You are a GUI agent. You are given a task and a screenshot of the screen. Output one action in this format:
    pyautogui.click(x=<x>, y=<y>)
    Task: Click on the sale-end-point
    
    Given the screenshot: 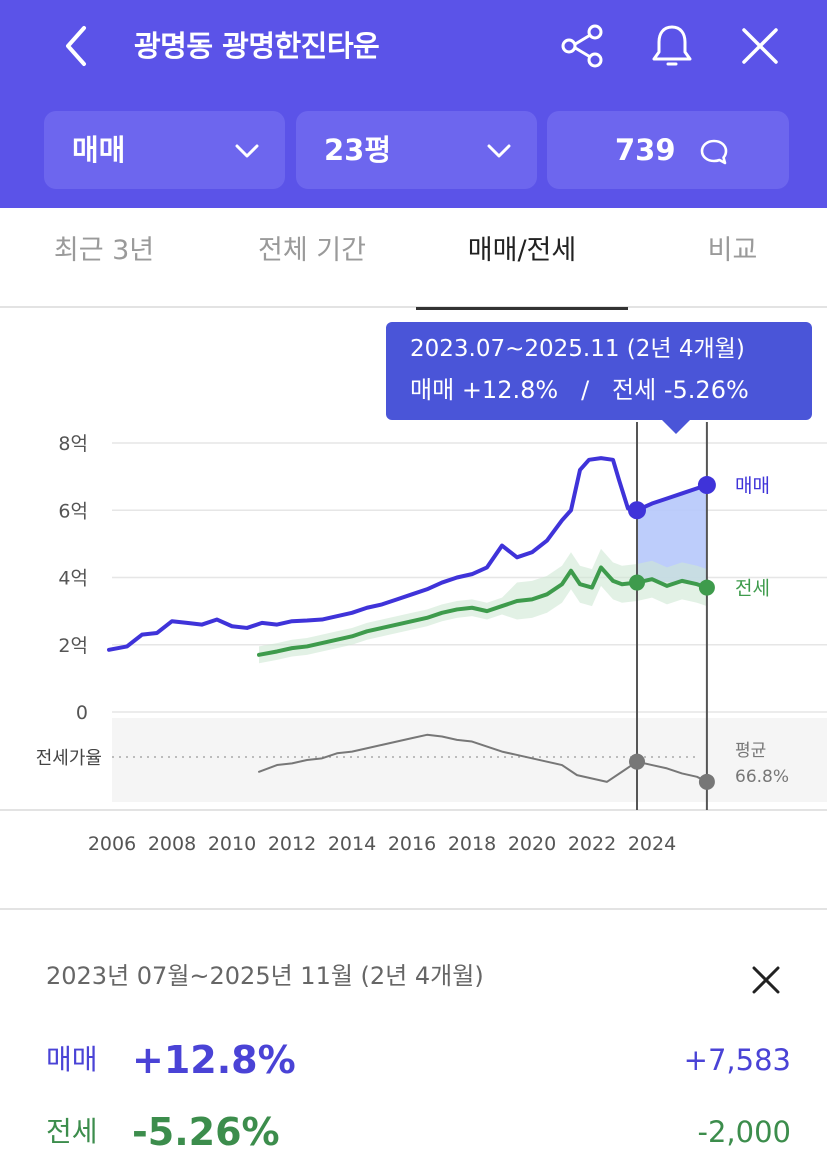 What is the action you would take?
    pyautogui.click(x=706, y=485)
    